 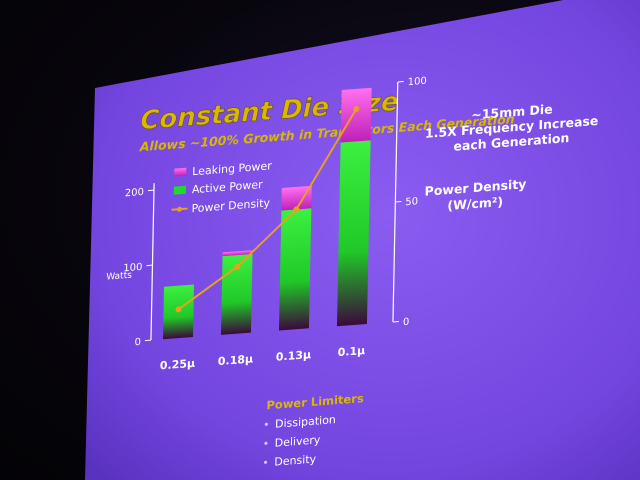 What do you see at coordinates (180, 172) in the screenshot?
I see `legend-swatch-leaking` at bounding box center [180, 172].